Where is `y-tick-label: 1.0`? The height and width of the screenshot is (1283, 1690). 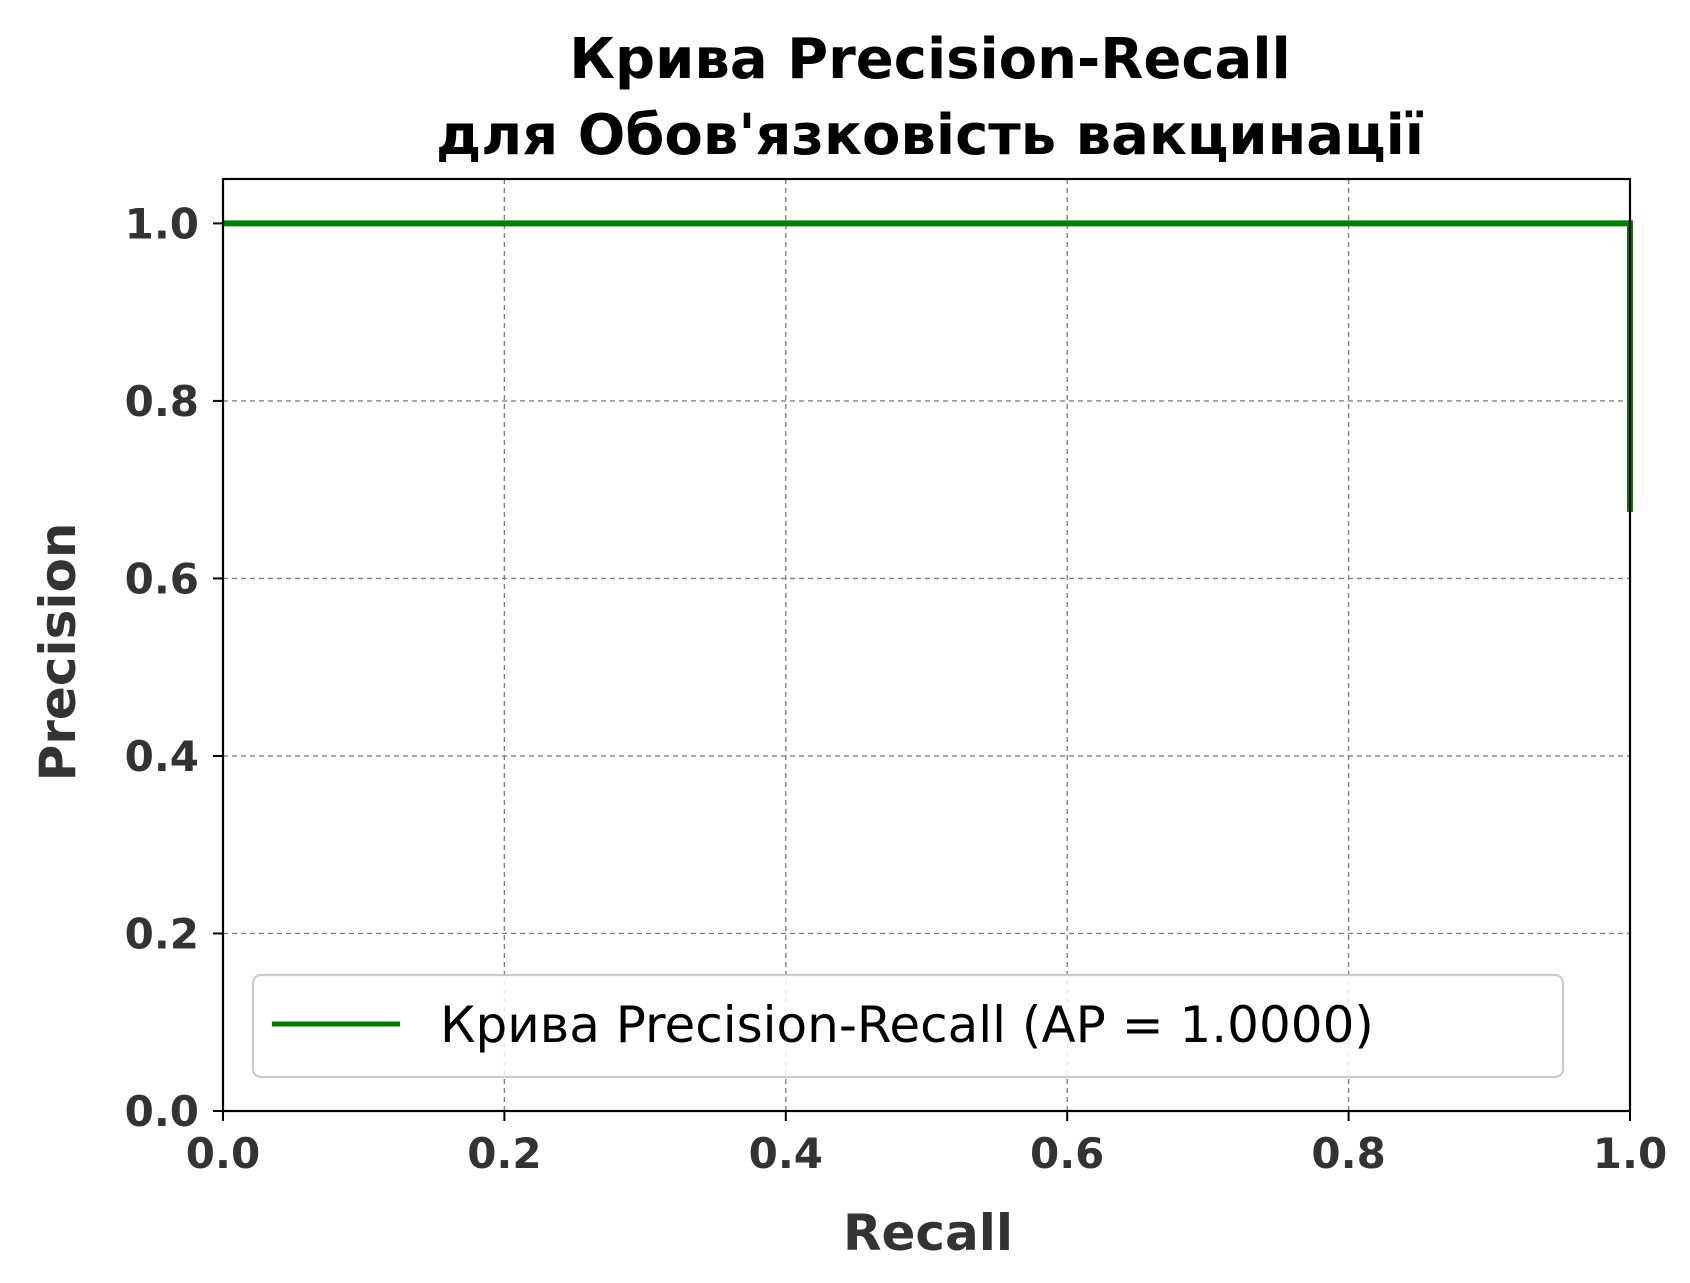
y-tick-label: 1.0 is located at coordinates (162, 223).